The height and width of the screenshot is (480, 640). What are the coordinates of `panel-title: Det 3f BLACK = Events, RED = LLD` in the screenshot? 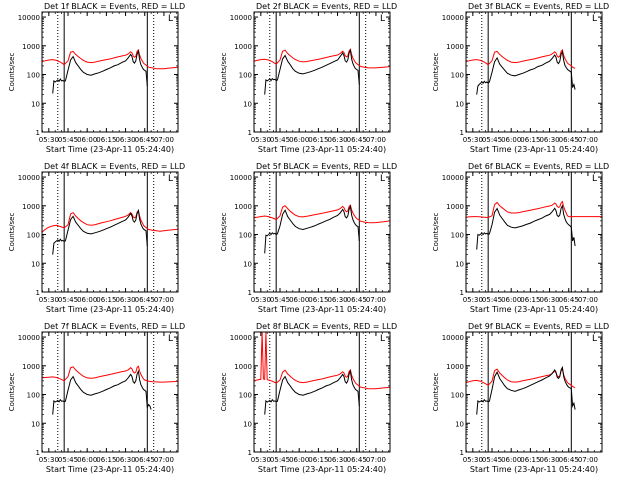 It's located at (538, 6).